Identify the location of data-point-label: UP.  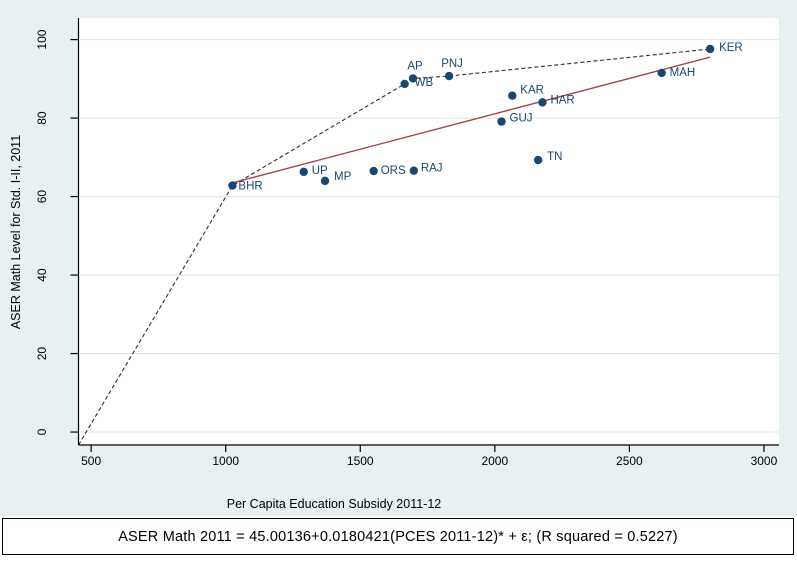
(320, 171).